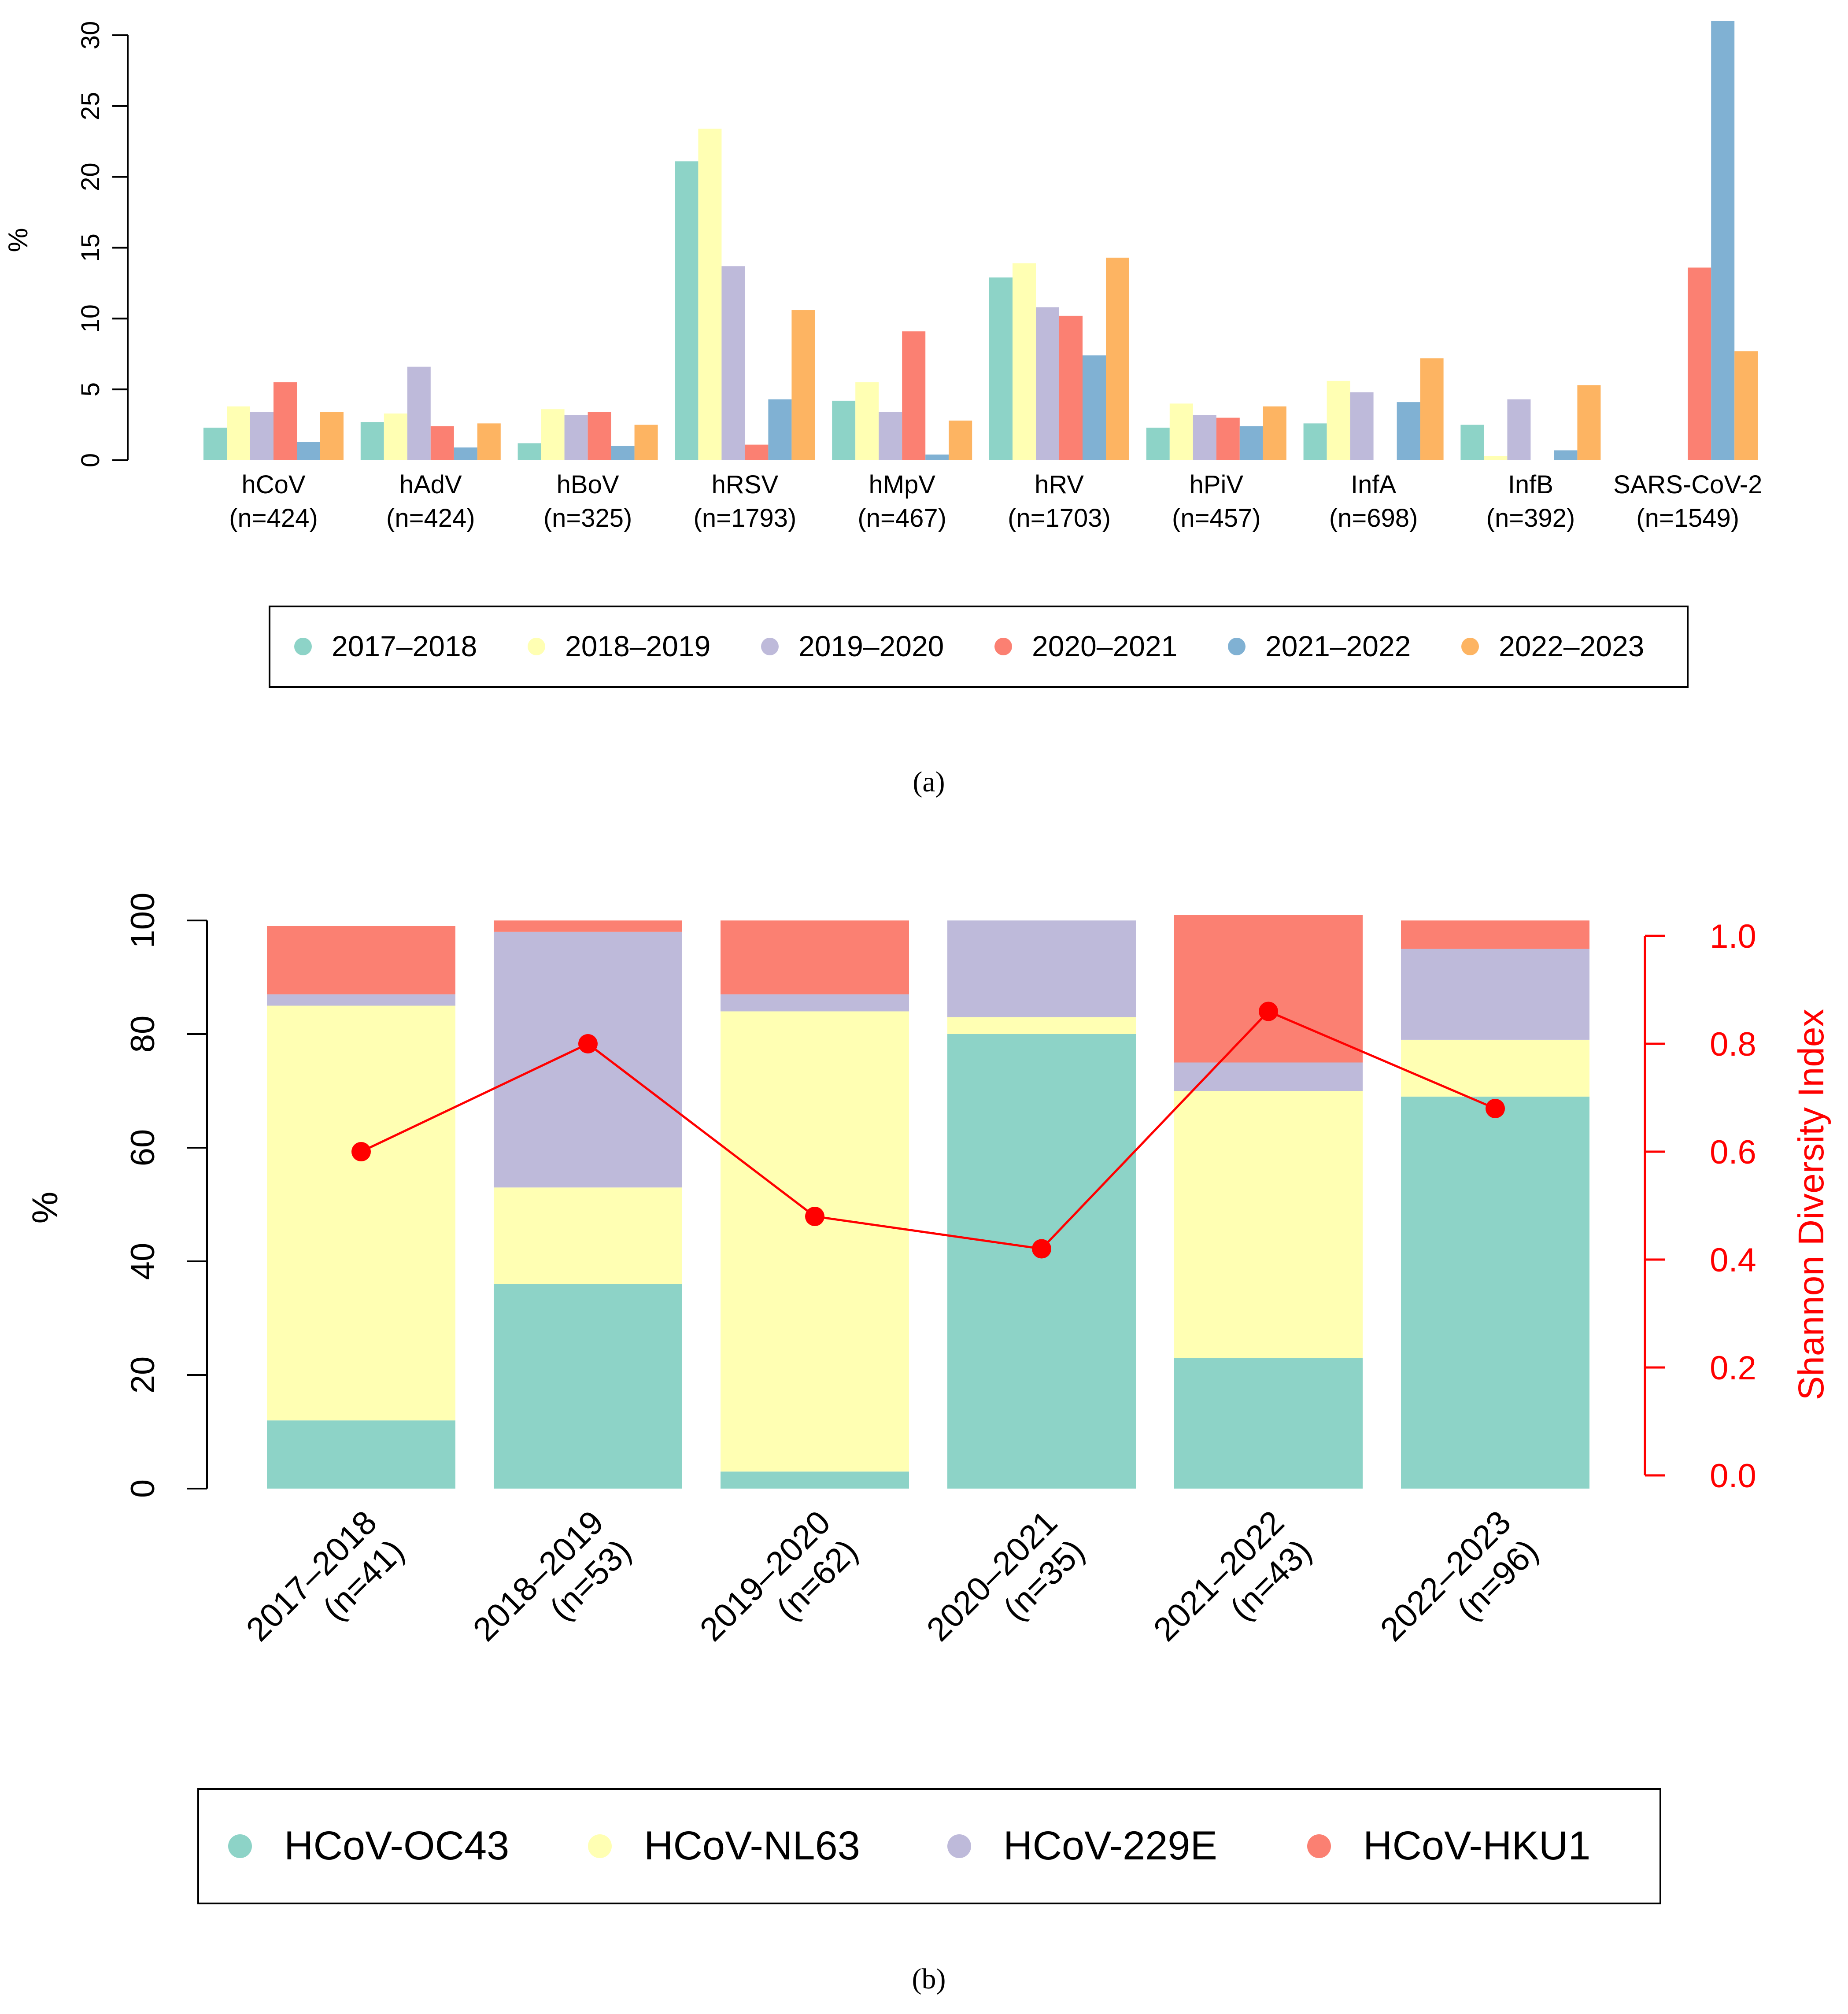  Describe the element at coordinates (1059, 518) in the screenshot. I see `panel-a-category-n: (n=1703)` at that location.